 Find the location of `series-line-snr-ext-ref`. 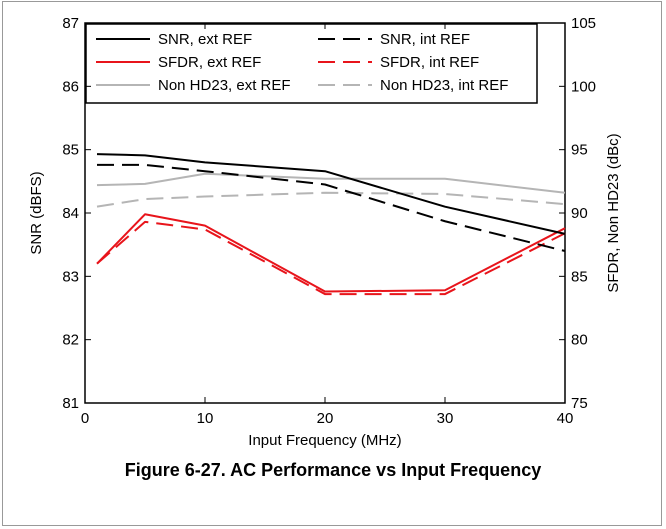

series-line-snr-ext-ref is located at coordinates (331, 194).